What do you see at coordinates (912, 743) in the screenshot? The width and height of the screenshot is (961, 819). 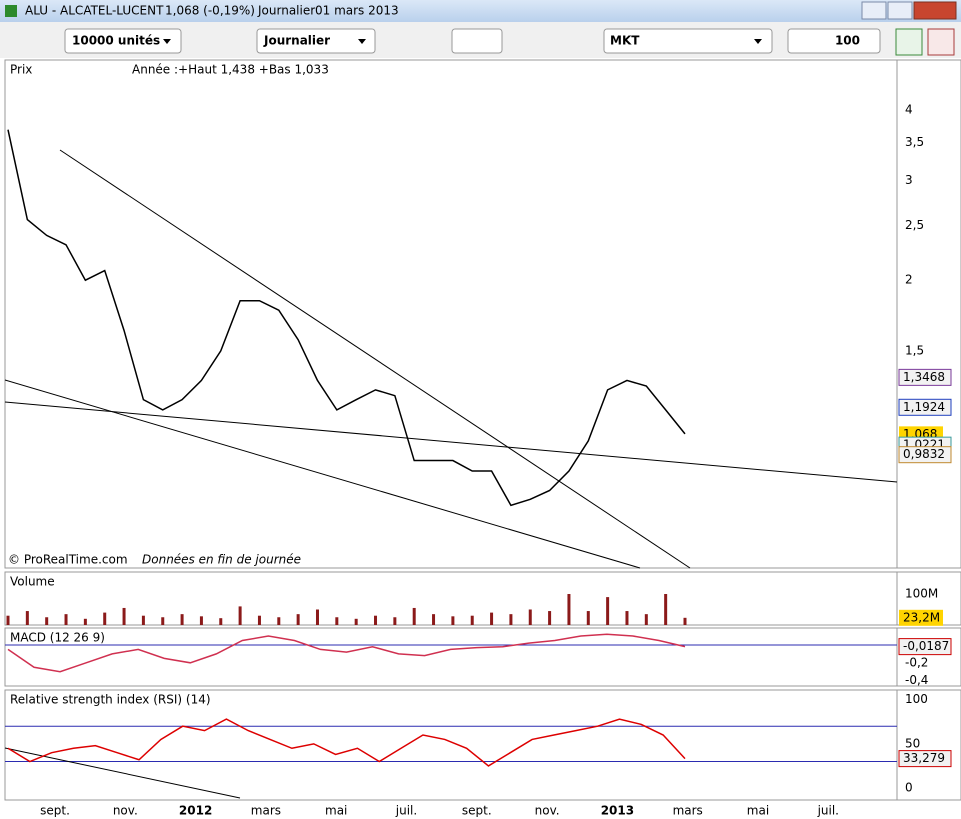 I see `y-tick-label: 50` at bounding box center [912, 743].